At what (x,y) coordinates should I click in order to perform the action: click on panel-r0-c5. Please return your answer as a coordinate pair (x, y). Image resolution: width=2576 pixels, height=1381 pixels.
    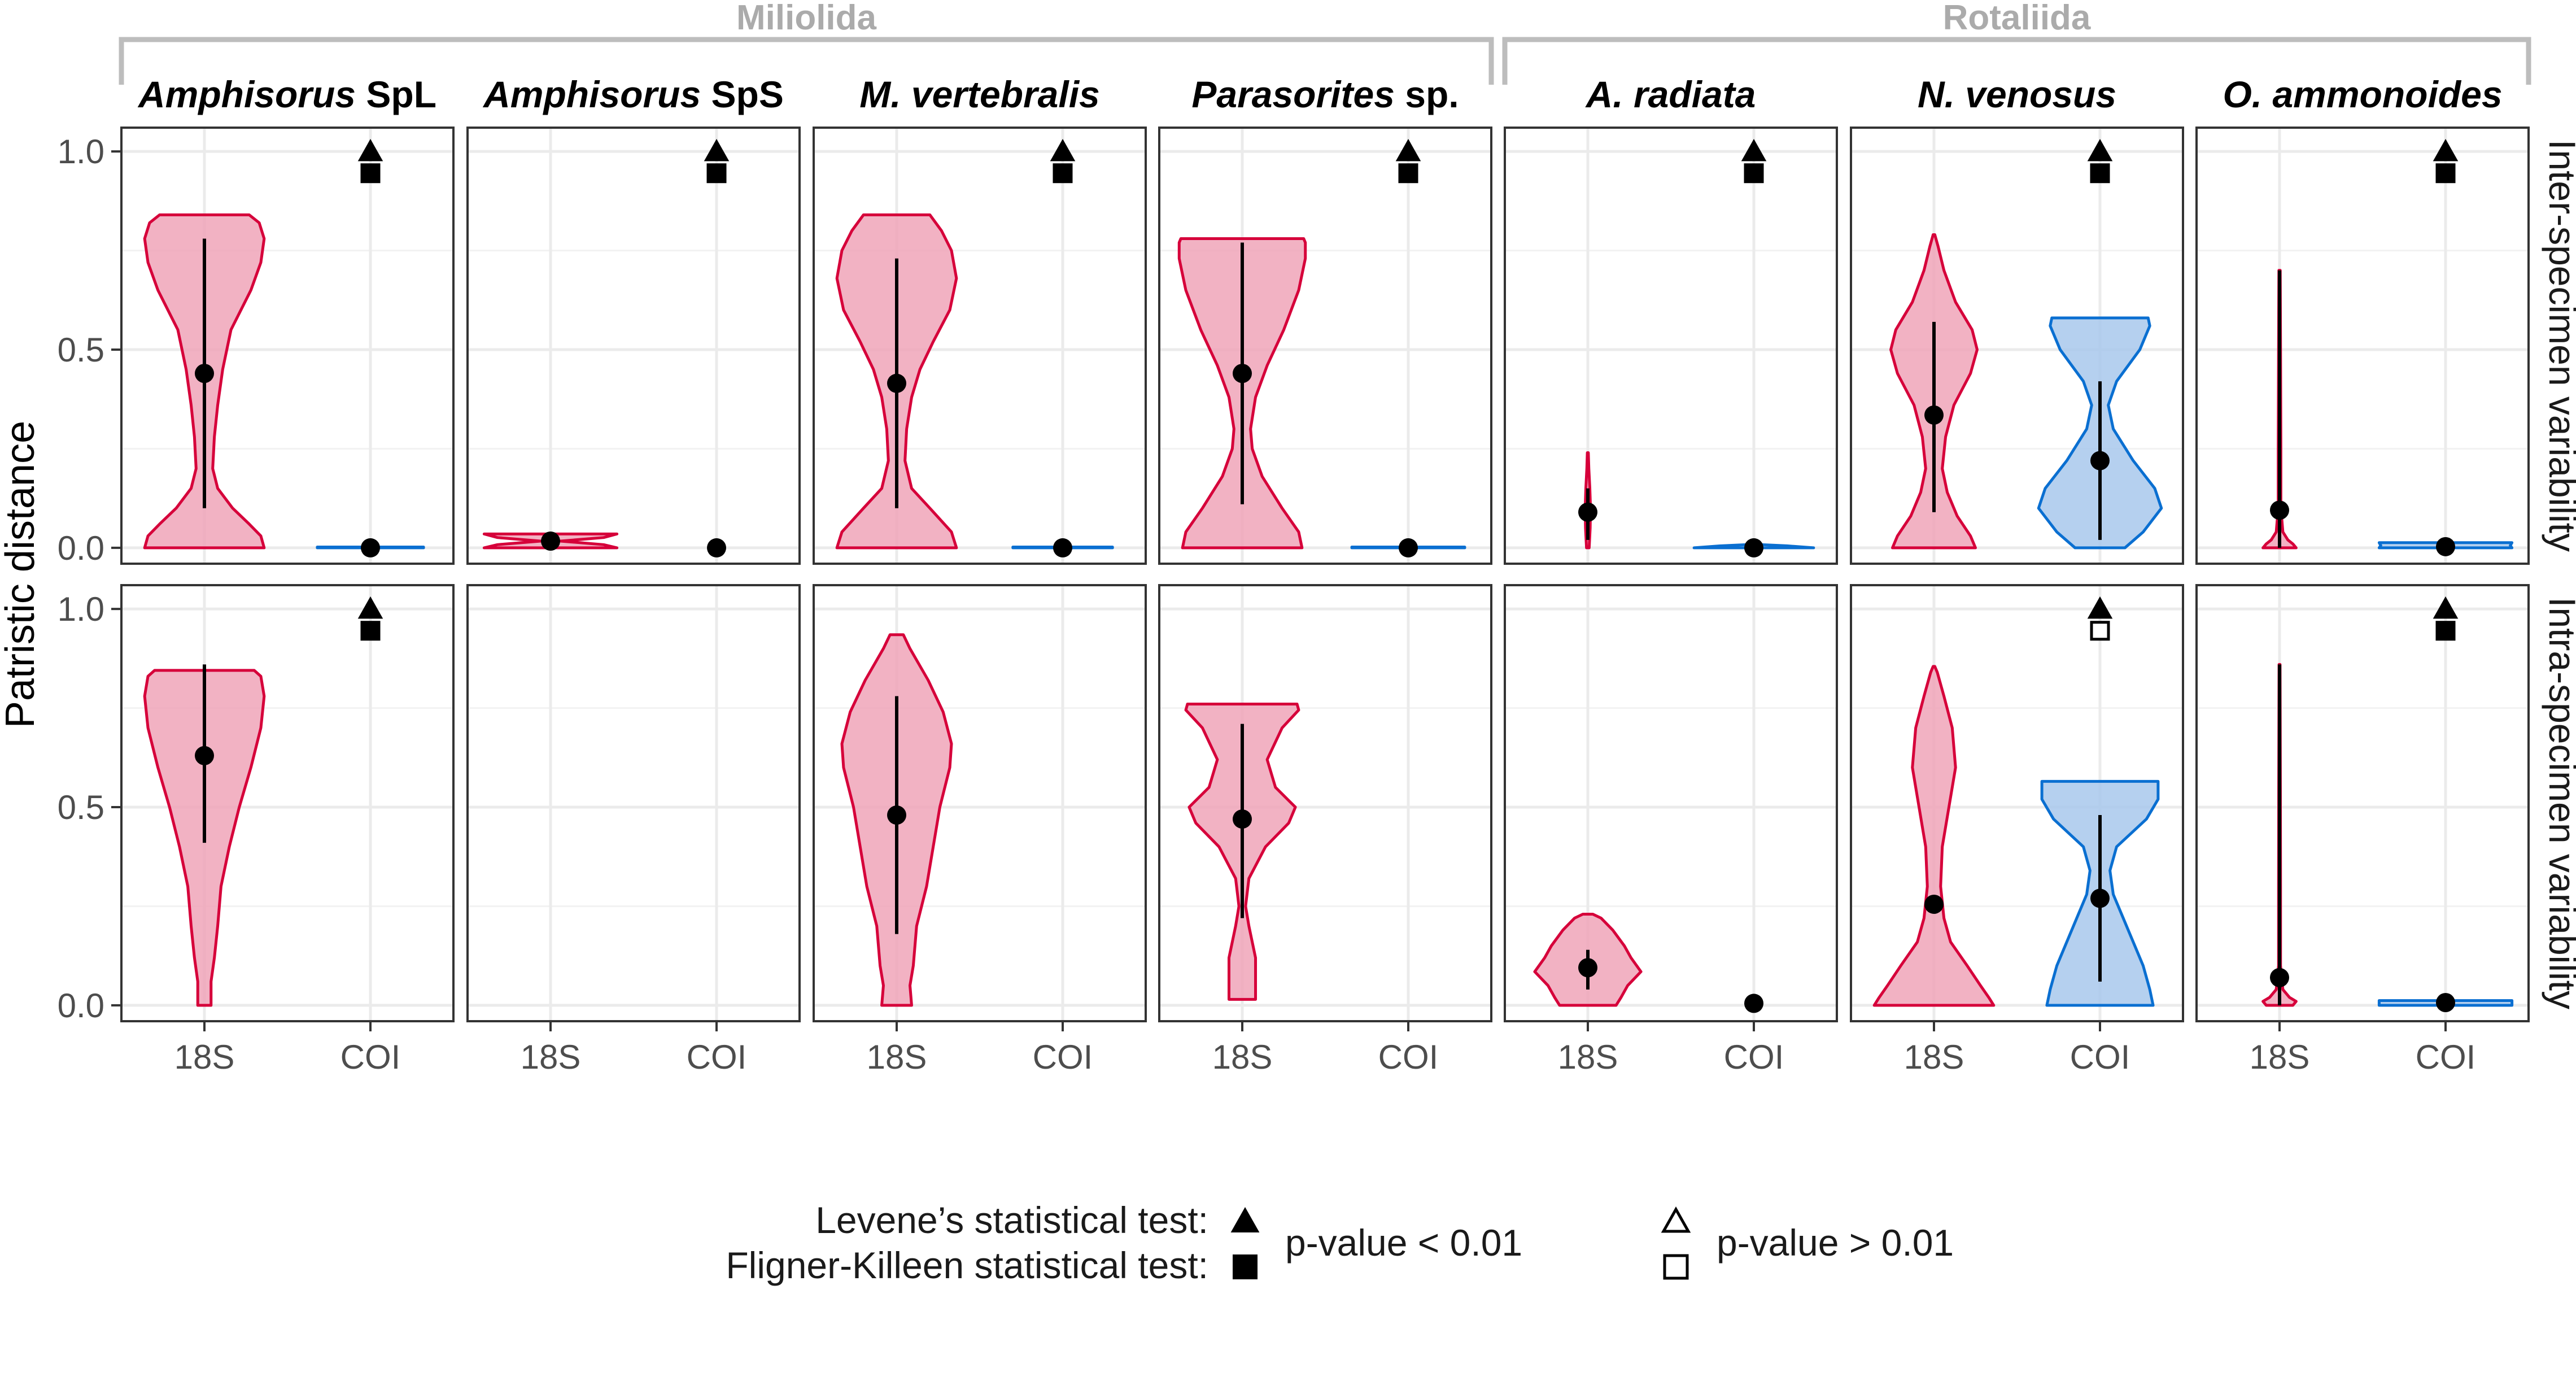
    Looking at the image, I should click on (2017, 346).